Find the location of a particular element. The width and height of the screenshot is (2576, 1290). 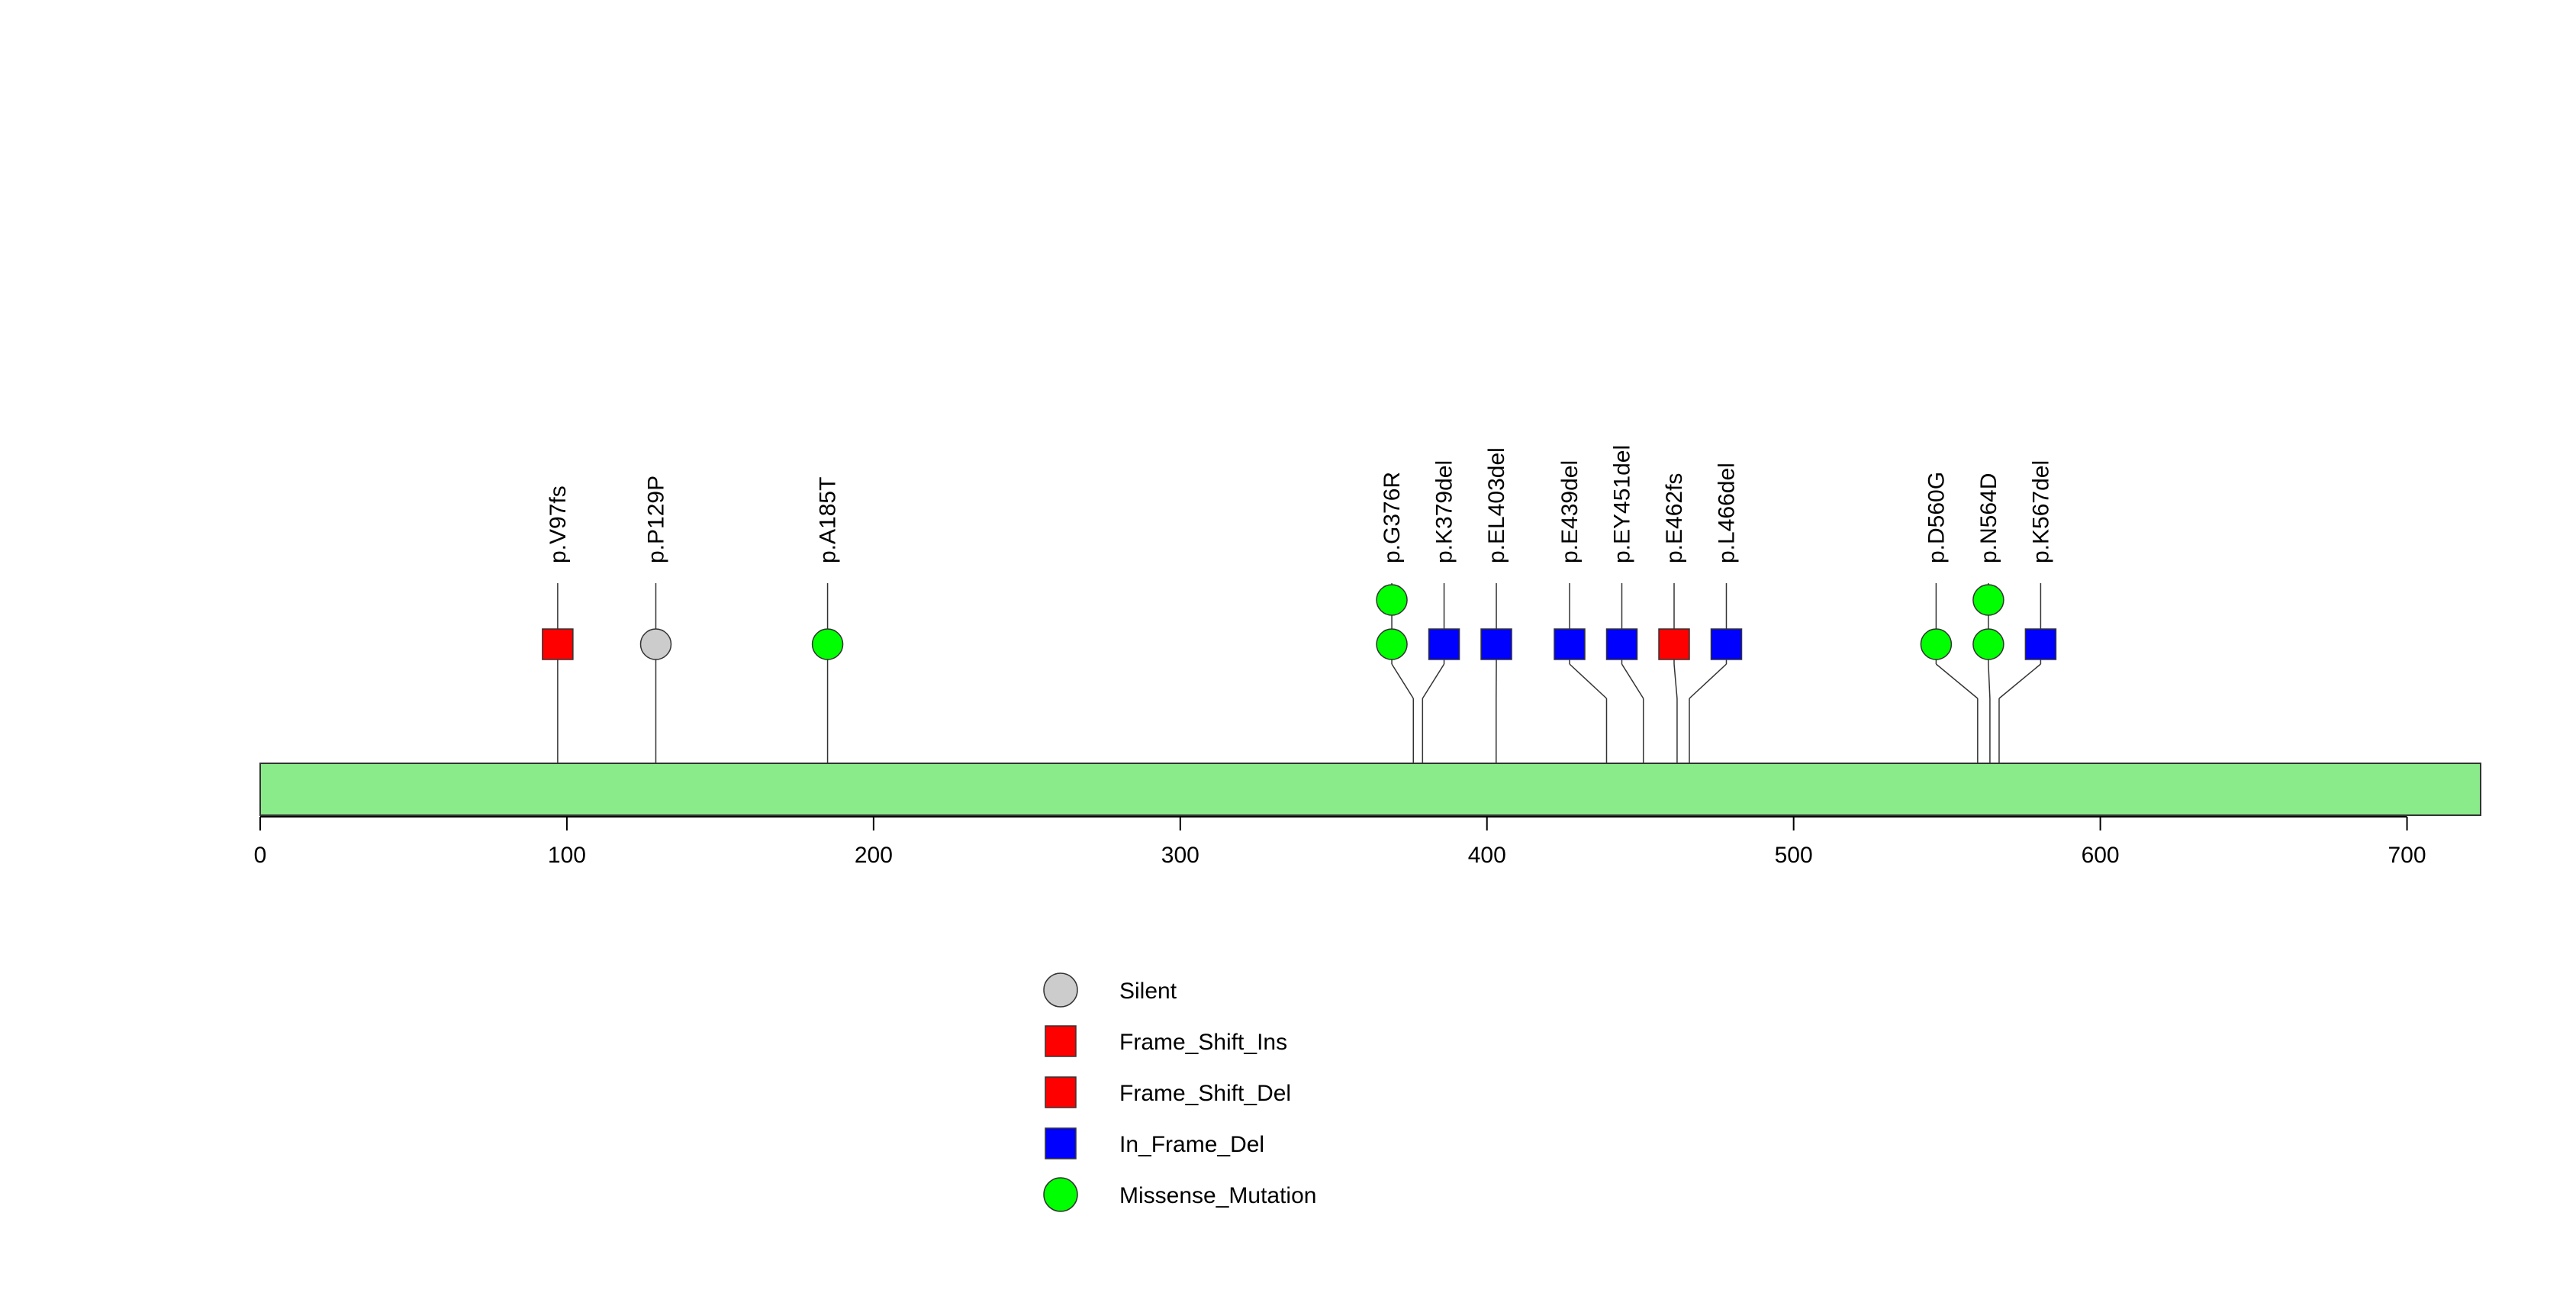

legend-label: In_Frame_Del is located at coordinates (1191, 1144).